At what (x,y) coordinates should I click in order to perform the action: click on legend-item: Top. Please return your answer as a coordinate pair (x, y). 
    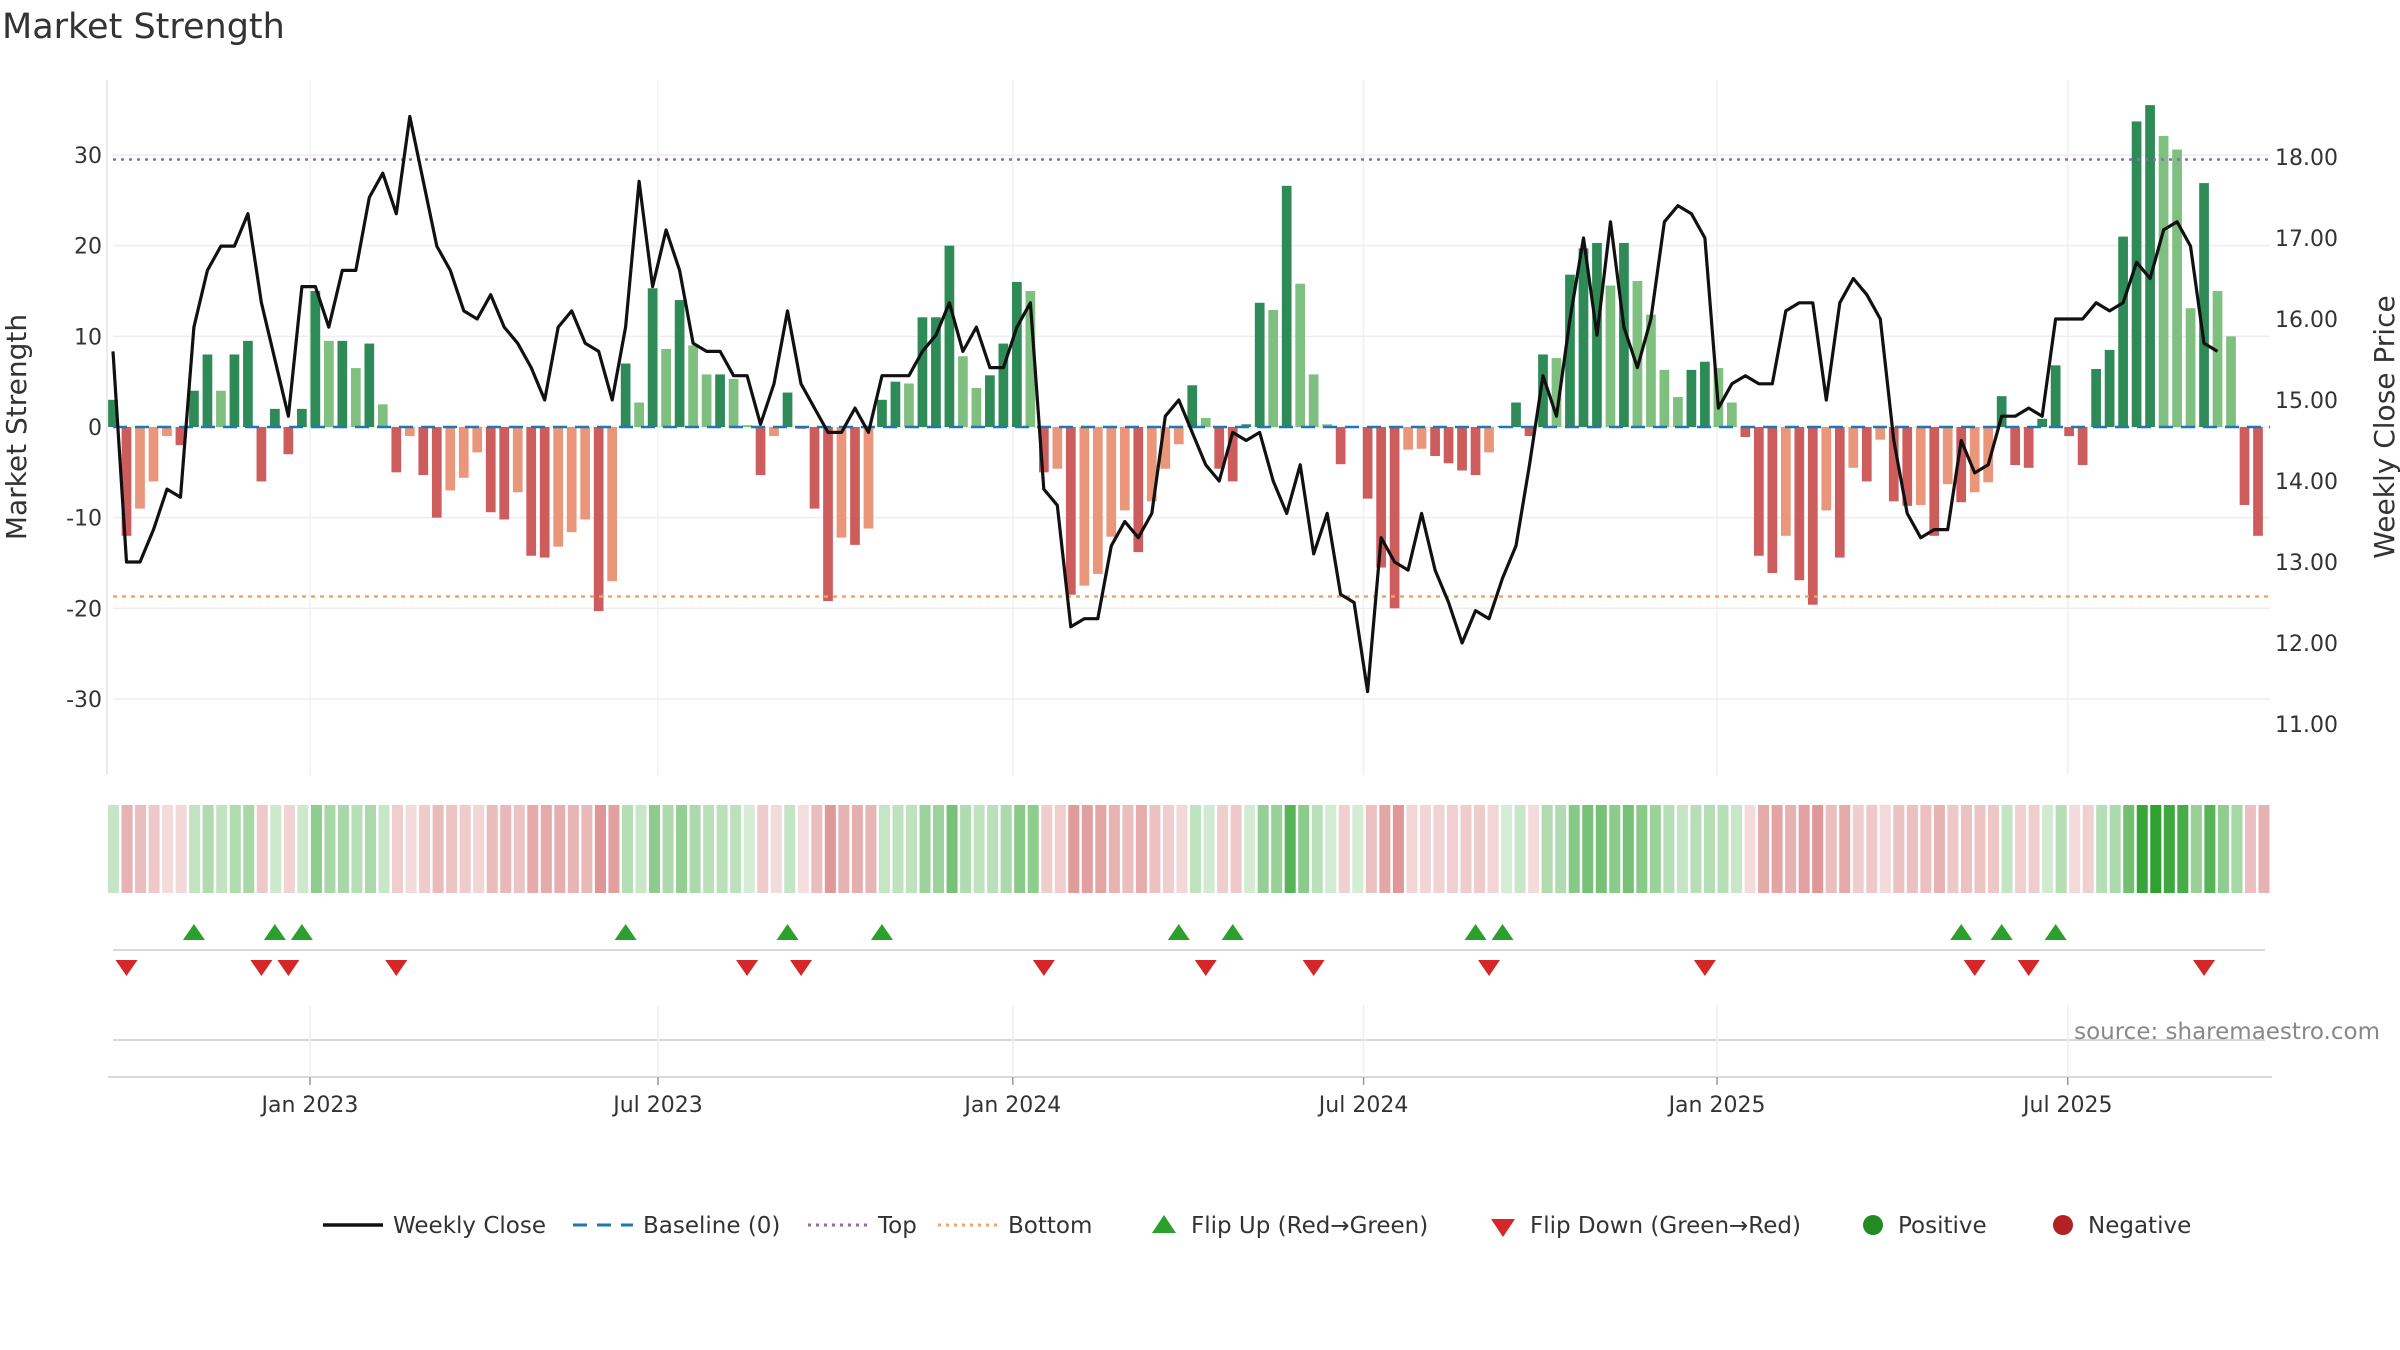
    Looking at the image, I should click on (862, 1226).